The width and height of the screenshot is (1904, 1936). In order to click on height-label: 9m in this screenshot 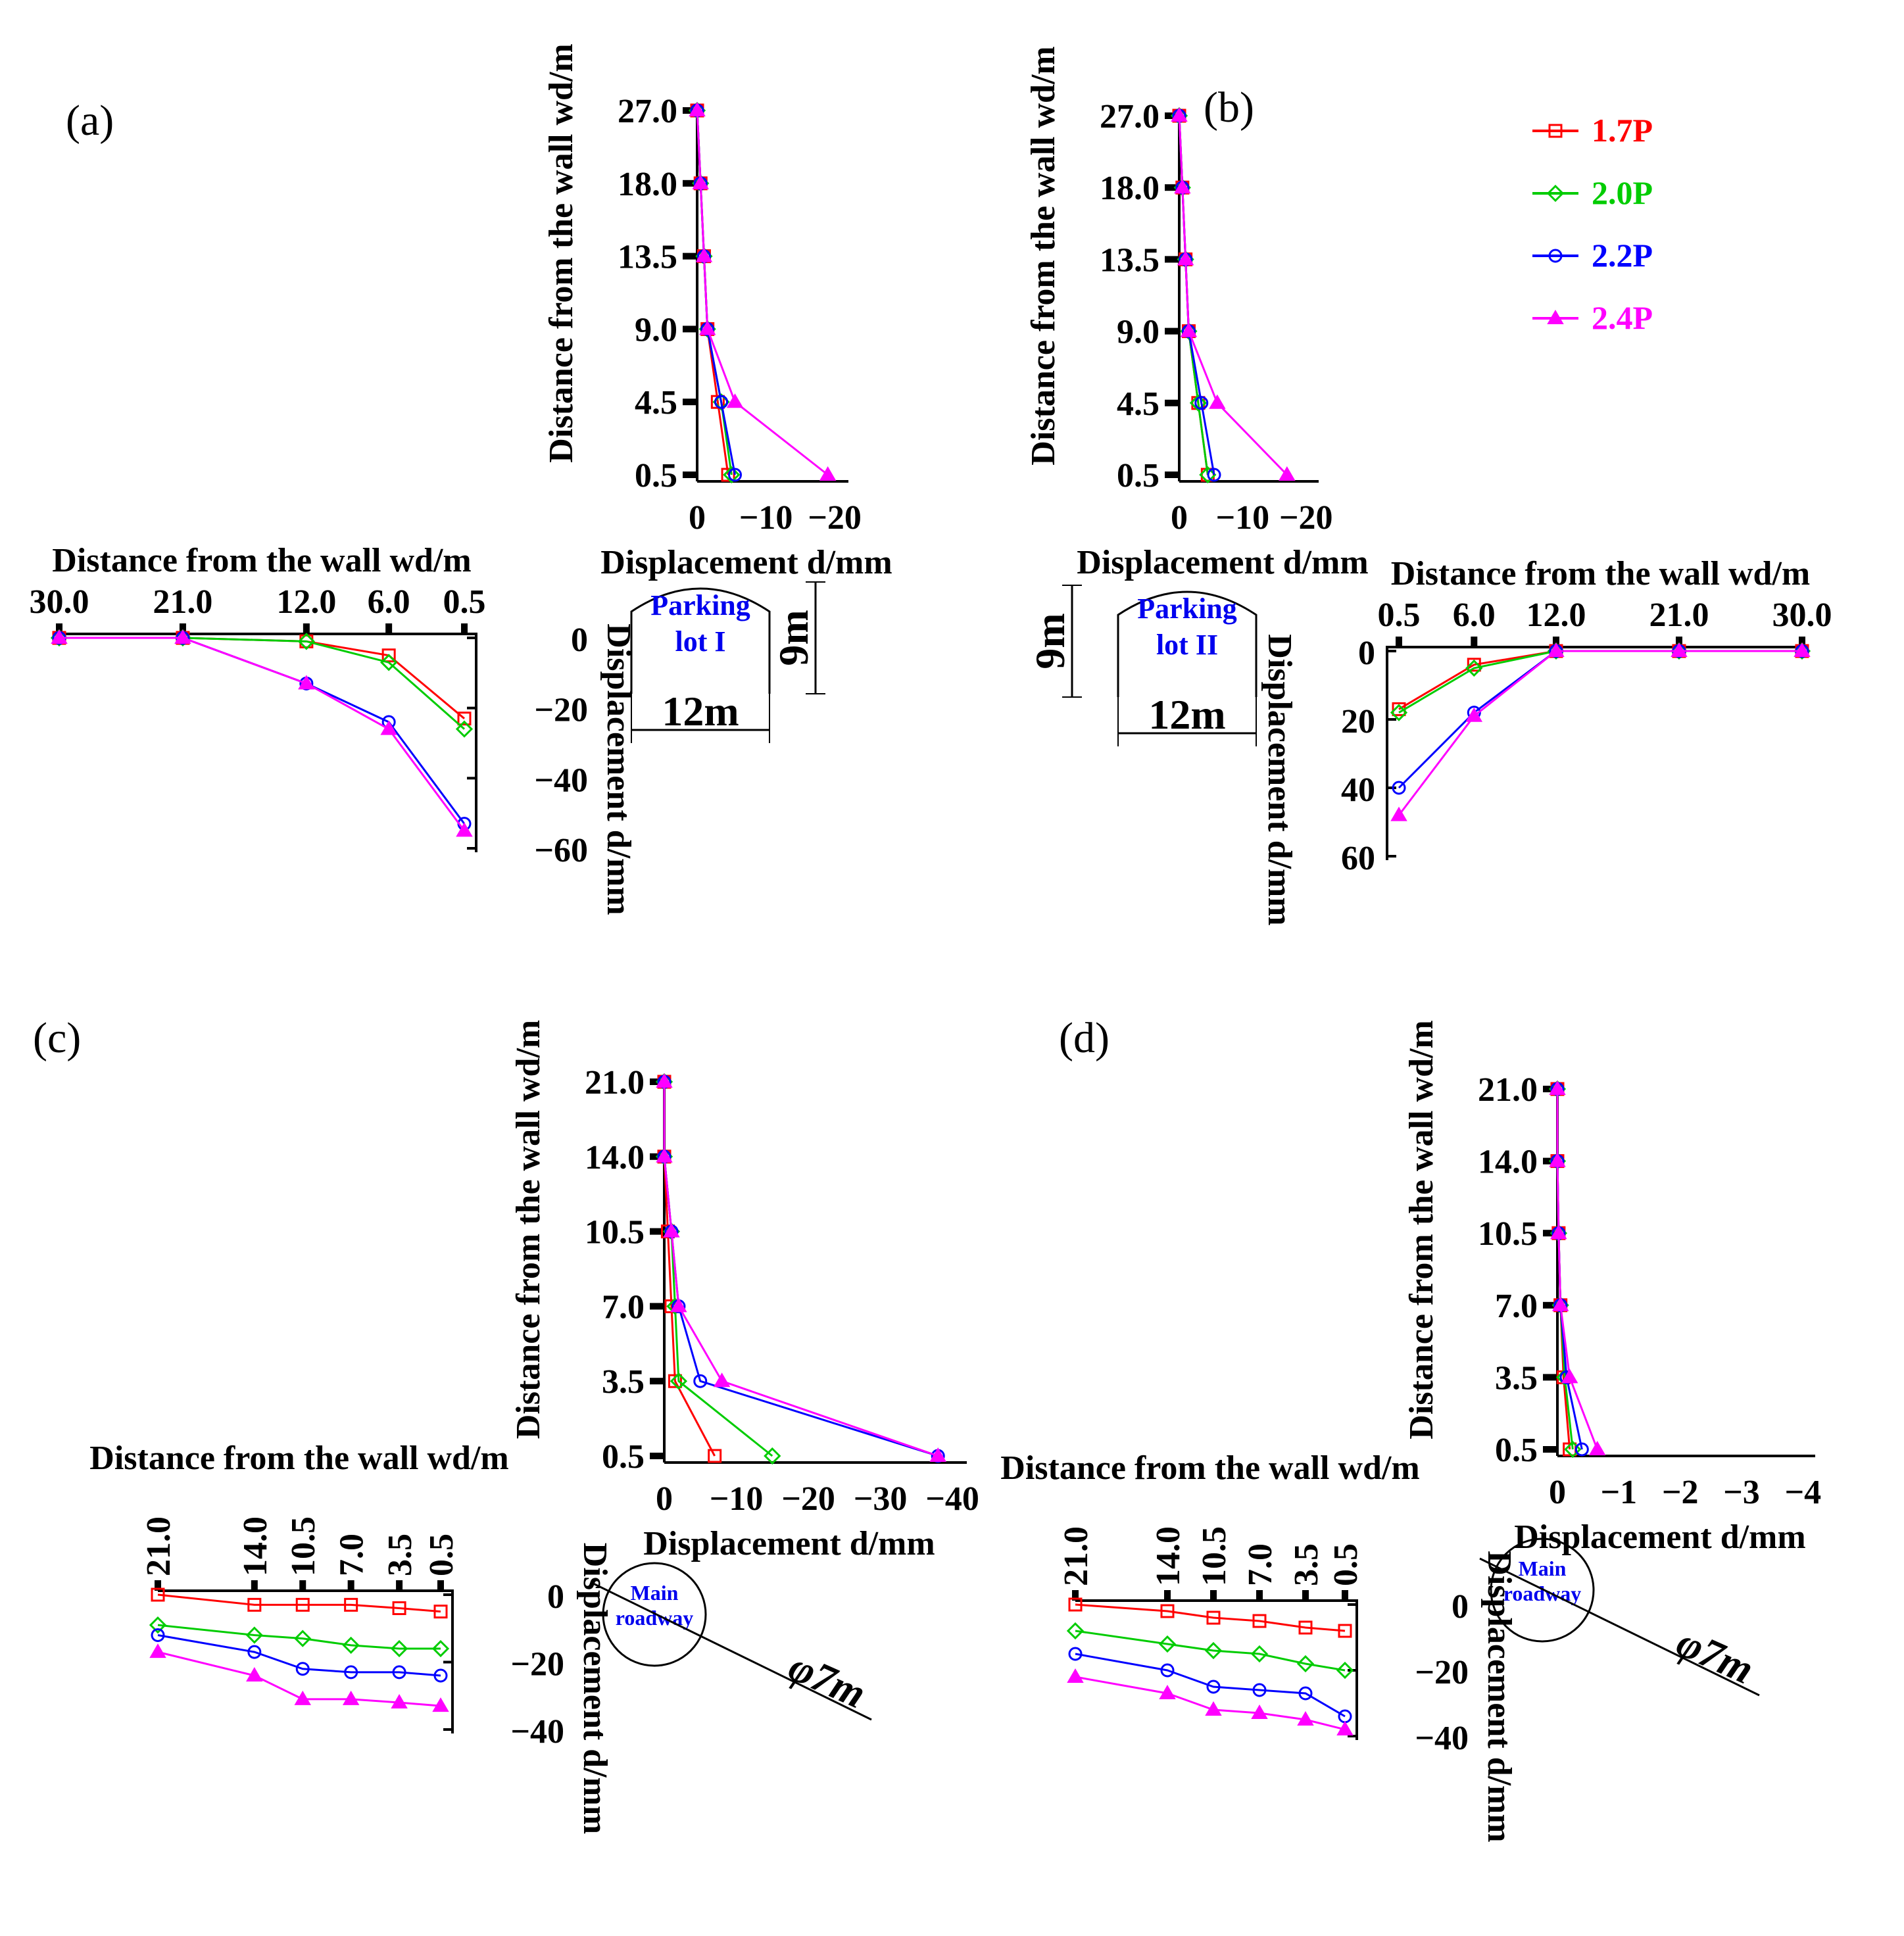, I will do `click(1050, 641)`.